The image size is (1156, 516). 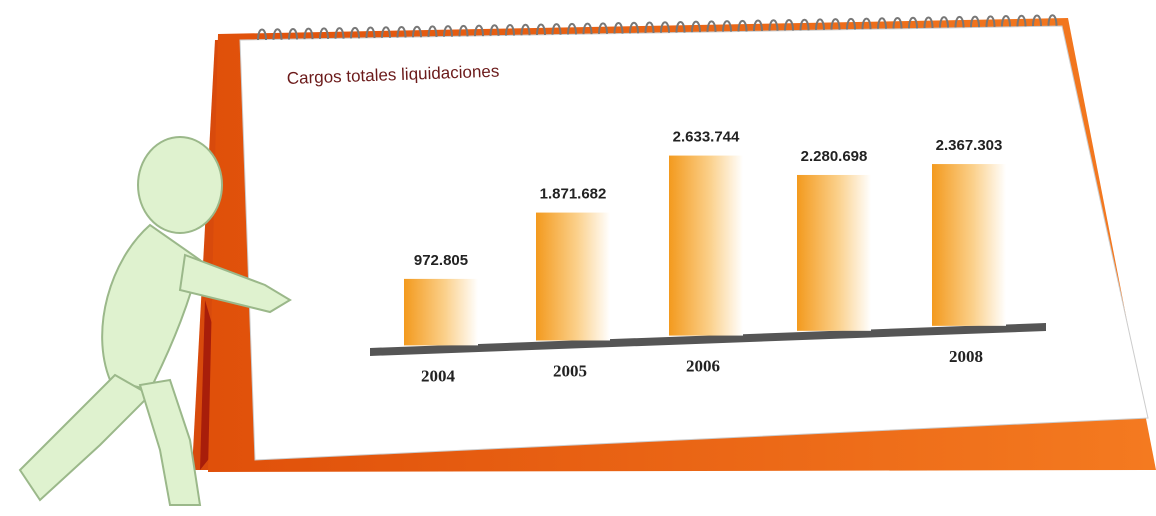 I want to click on x-tick-label: 2005, so click(x=570, y=370).